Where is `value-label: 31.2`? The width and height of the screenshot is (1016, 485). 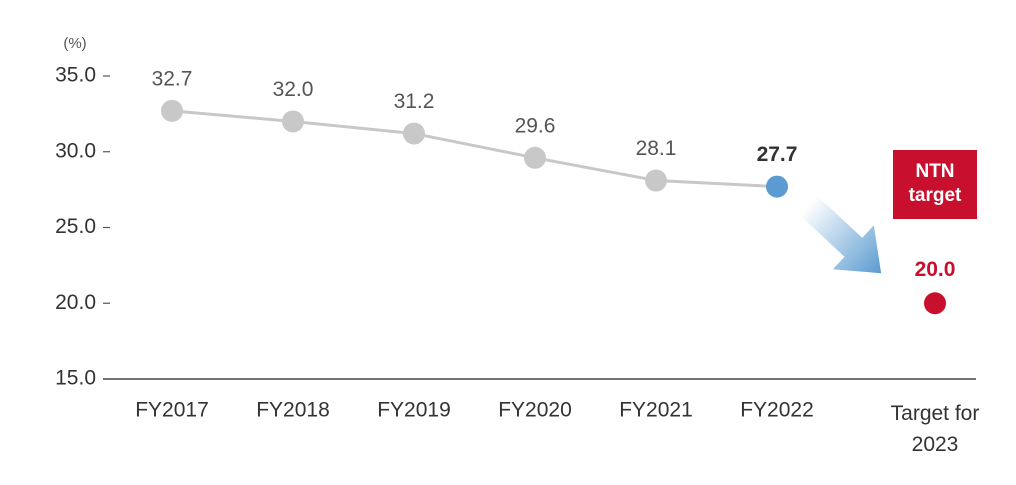 value-label: 31.2 is located at coordinates (414, 101).